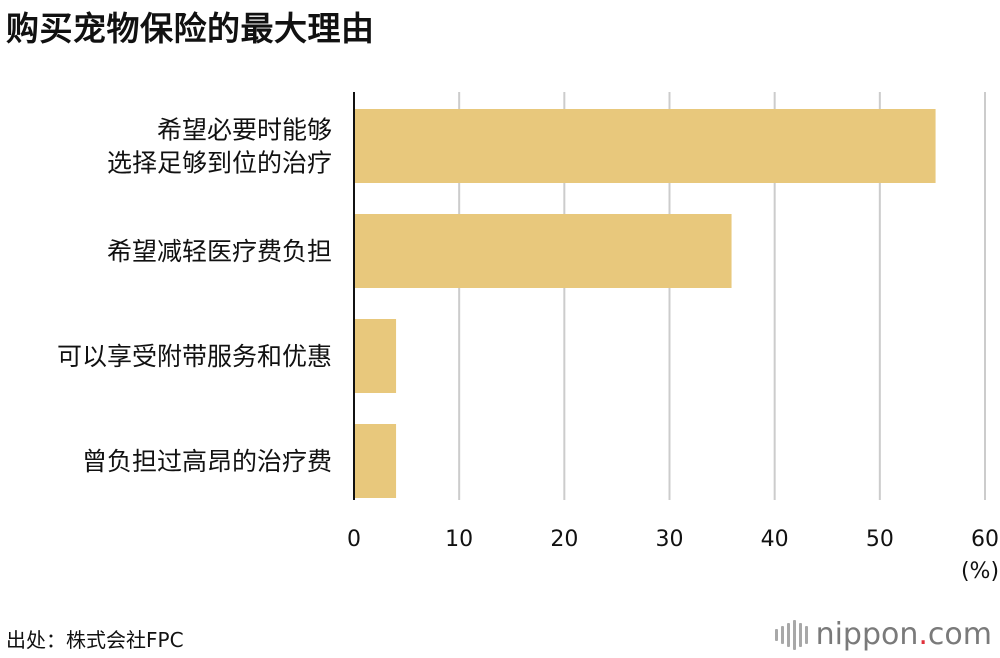 The height and width of the screenshot is (658, 1000). I want to click on x-tick-label: 20, so click(564, 539).